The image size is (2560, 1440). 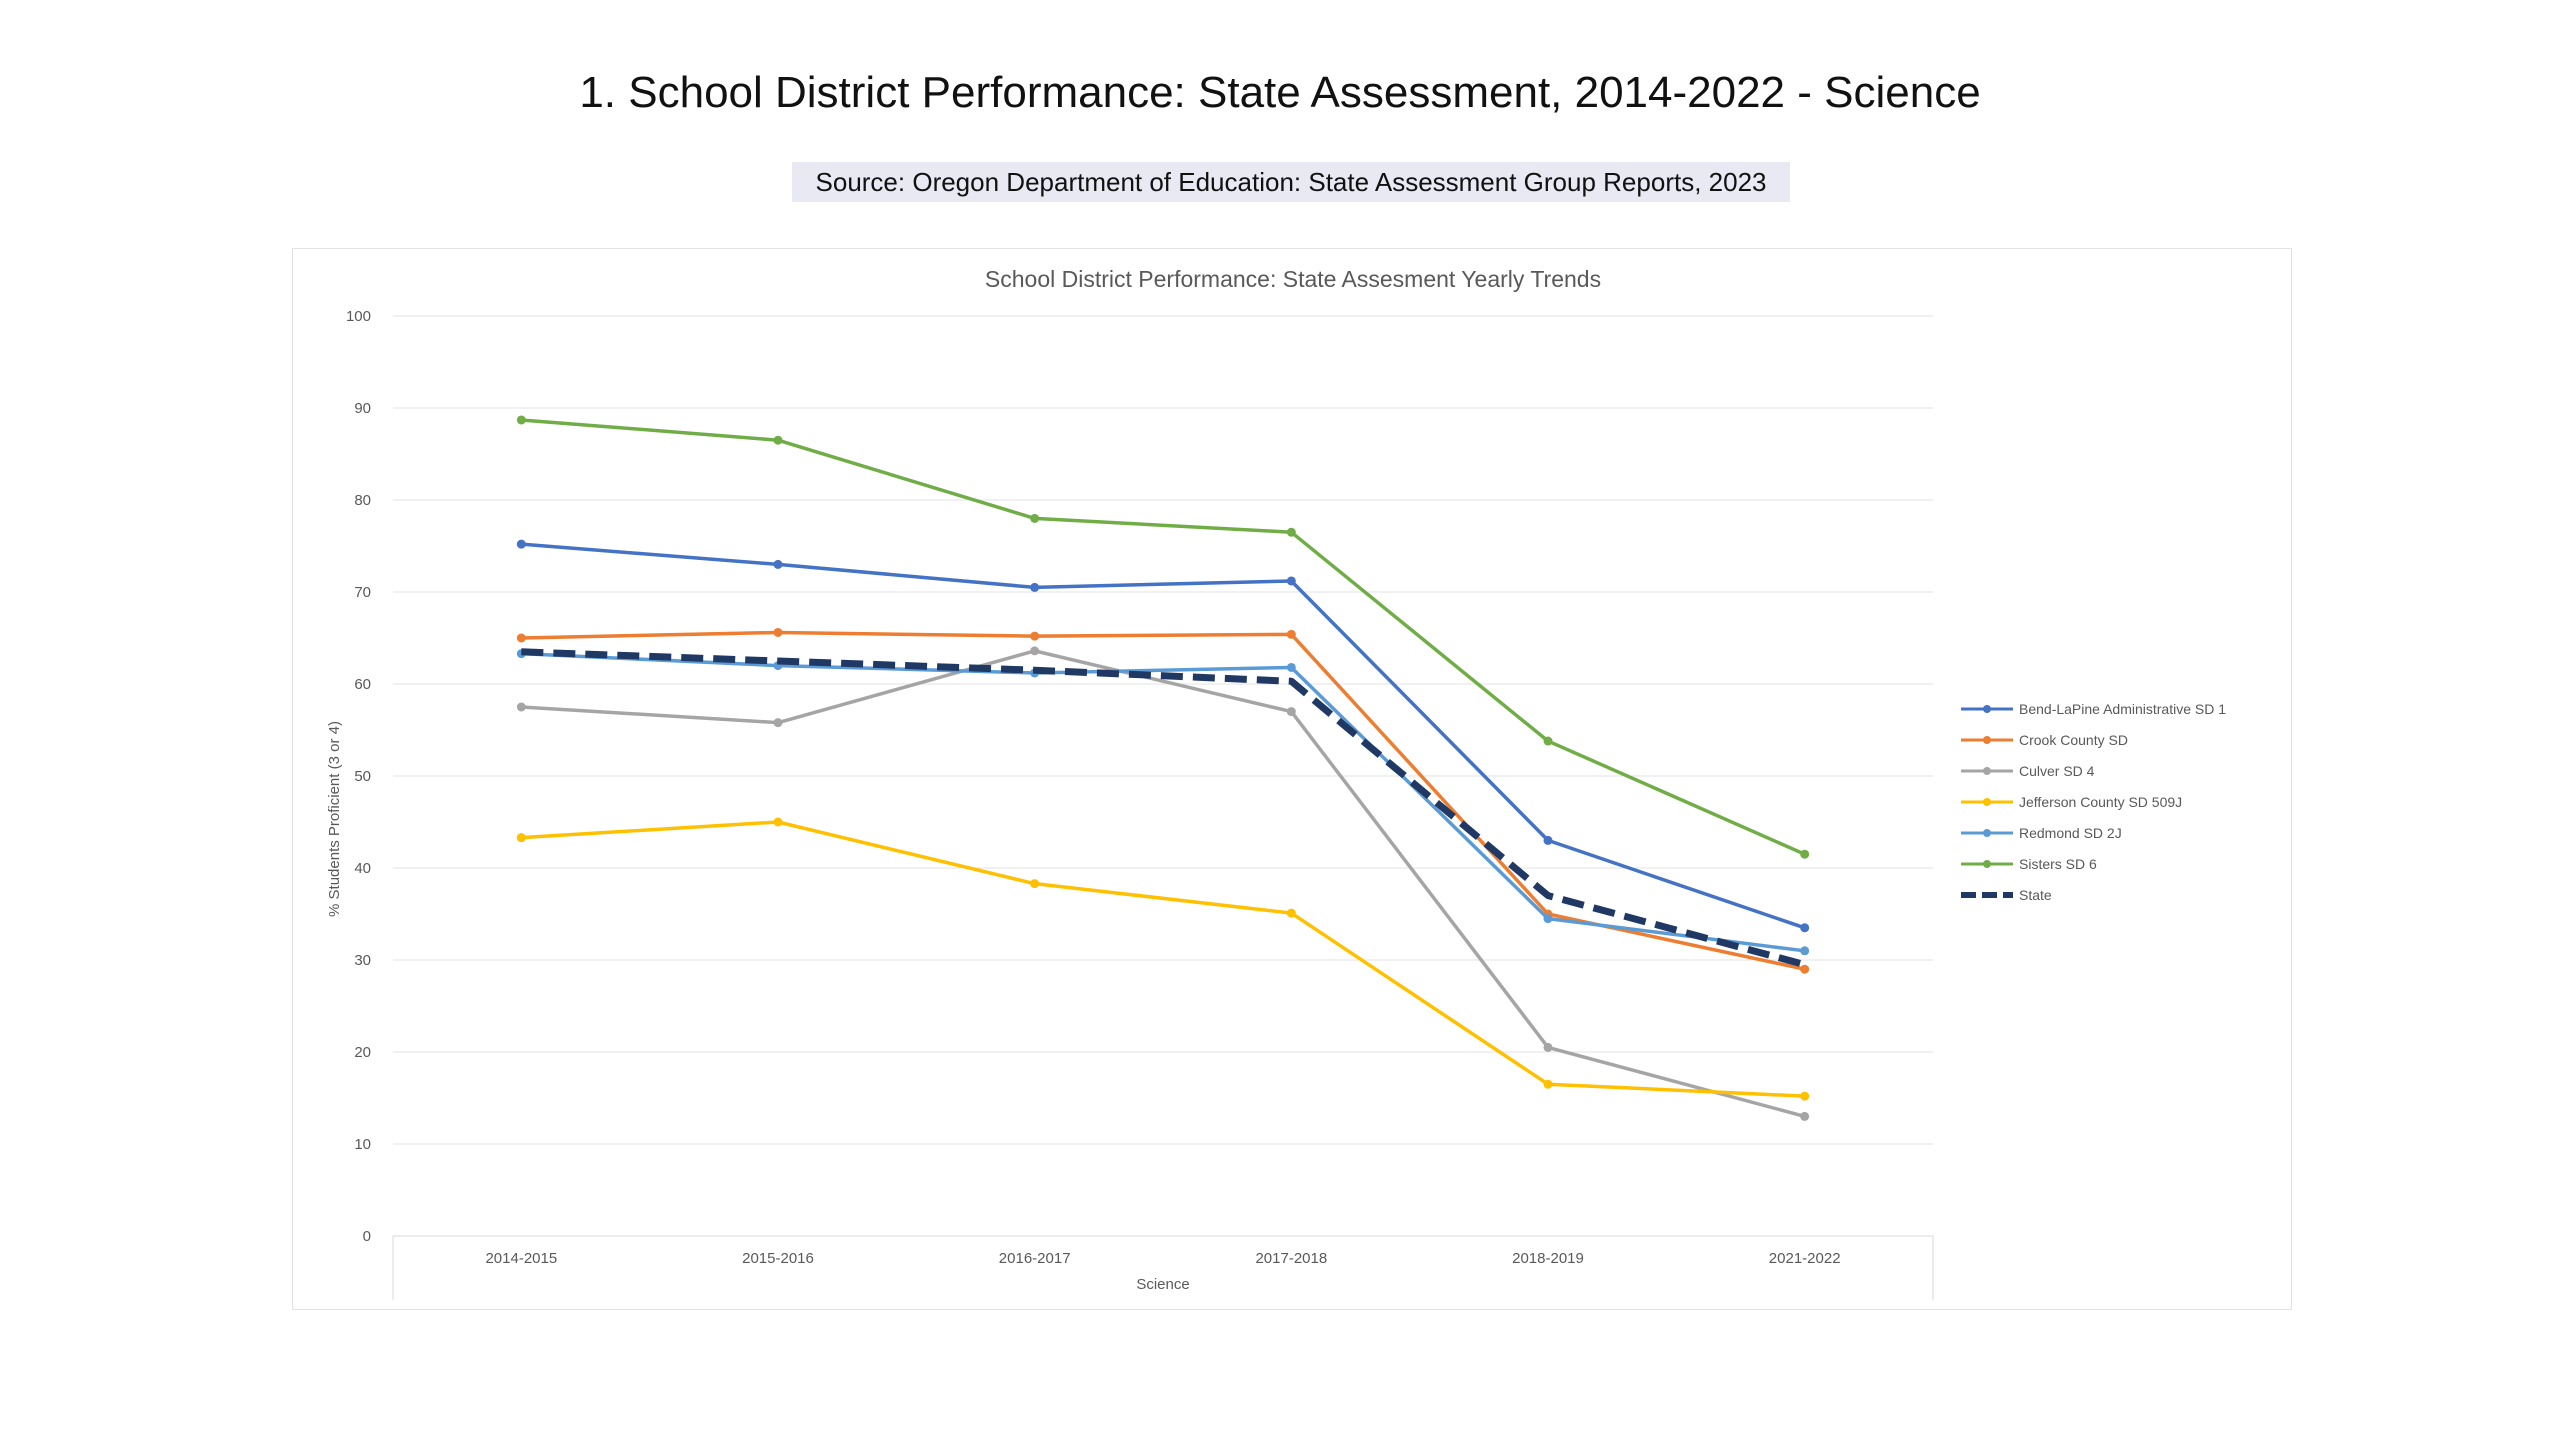 I want to click on y-tick-label: 100, so click(x=358, y=316).